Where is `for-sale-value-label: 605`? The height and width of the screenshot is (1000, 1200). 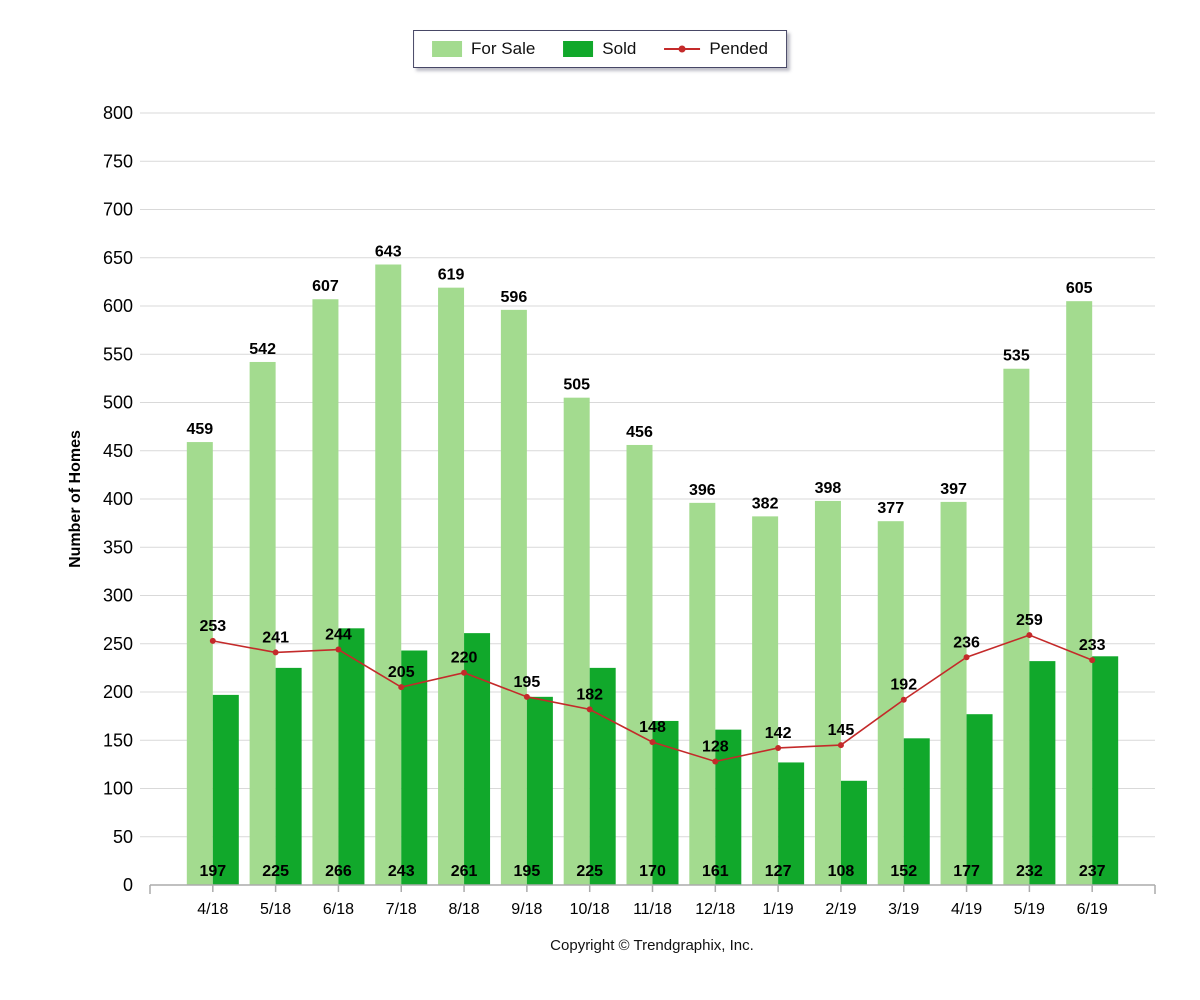
for-sale-value-label: 605 is located at coordinates (1079, 288).